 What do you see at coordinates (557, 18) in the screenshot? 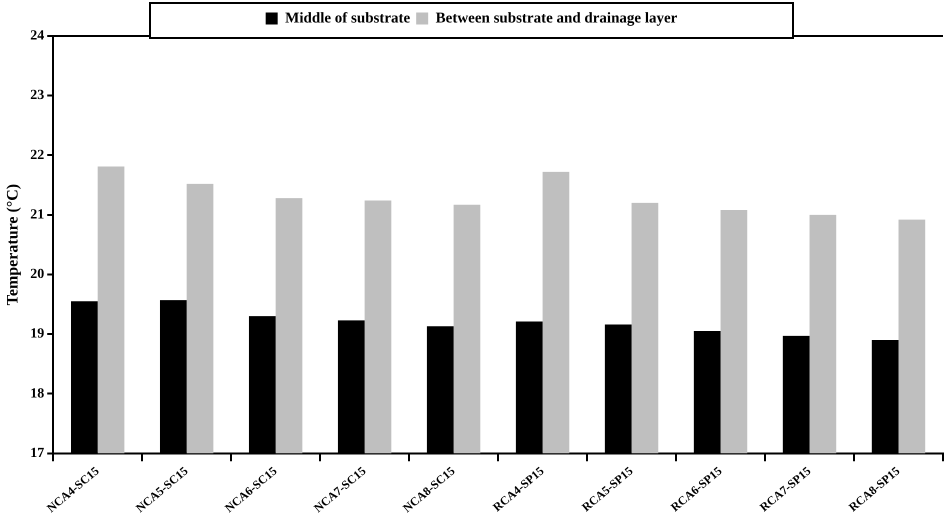
I see `legend-label: Between substrate and drainage layer` at bounding box center [557, 18].